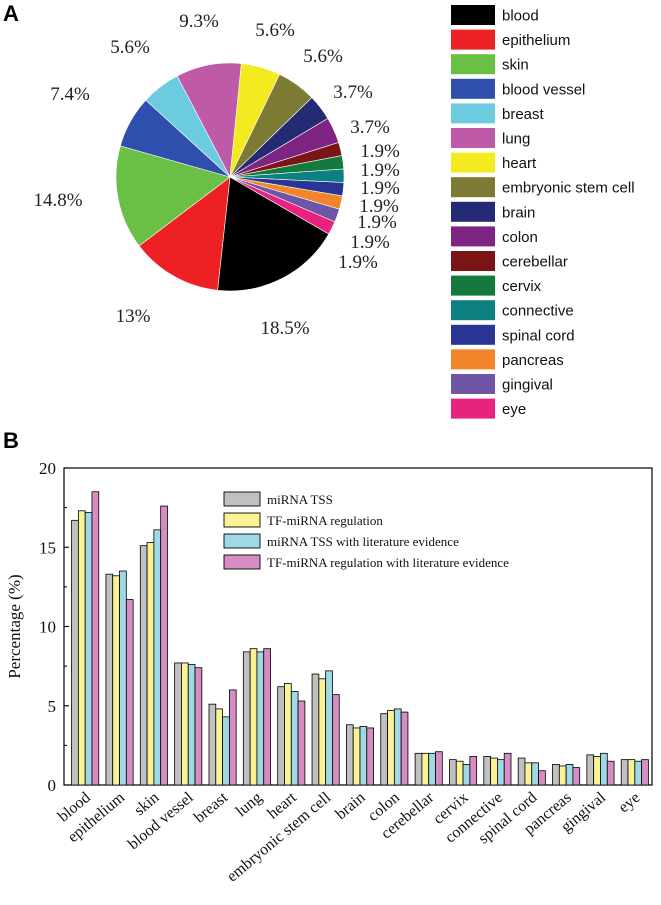  I want to click on pie-slice-blood, so click(273, 234).